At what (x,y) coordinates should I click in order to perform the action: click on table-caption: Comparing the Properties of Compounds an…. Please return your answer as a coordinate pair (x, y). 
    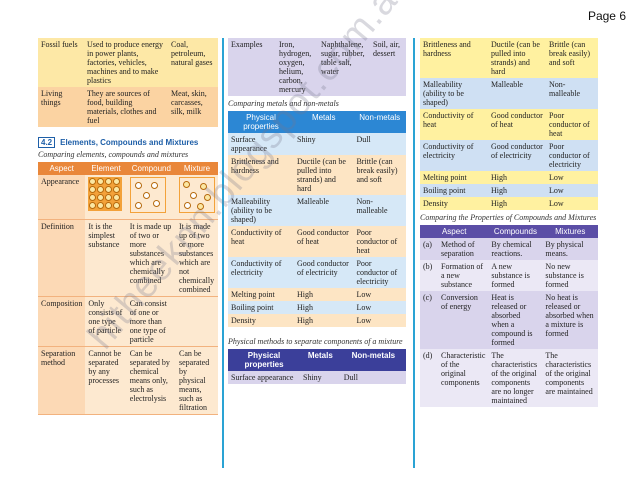
    Looking at the image, I should click on (508, 217).